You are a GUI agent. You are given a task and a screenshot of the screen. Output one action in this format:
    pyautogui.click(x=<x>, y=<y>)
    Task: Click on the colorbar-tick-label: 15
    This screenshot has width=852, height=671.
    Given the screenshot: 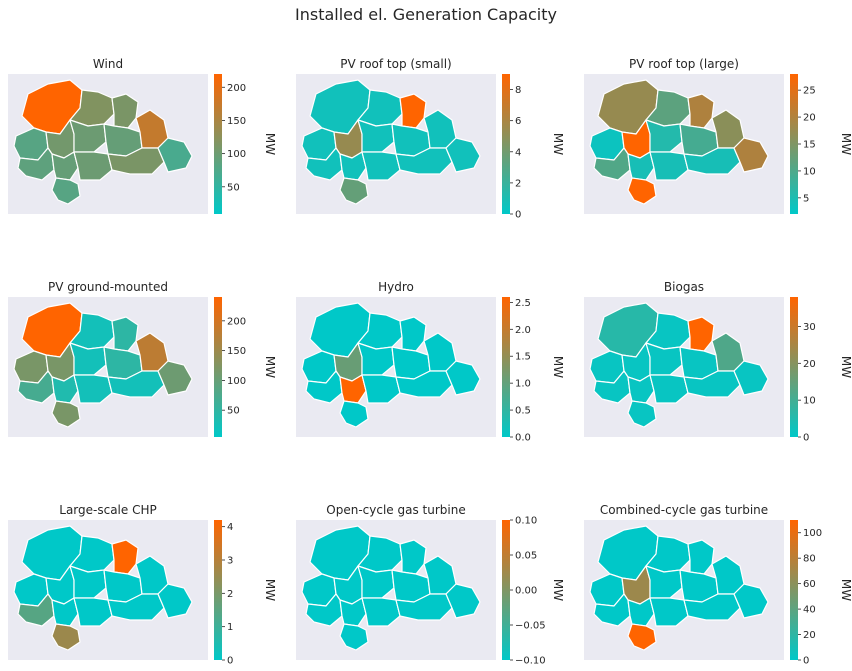 What is the action you would take?
    pyautogui.click(x=809, y=145)
    